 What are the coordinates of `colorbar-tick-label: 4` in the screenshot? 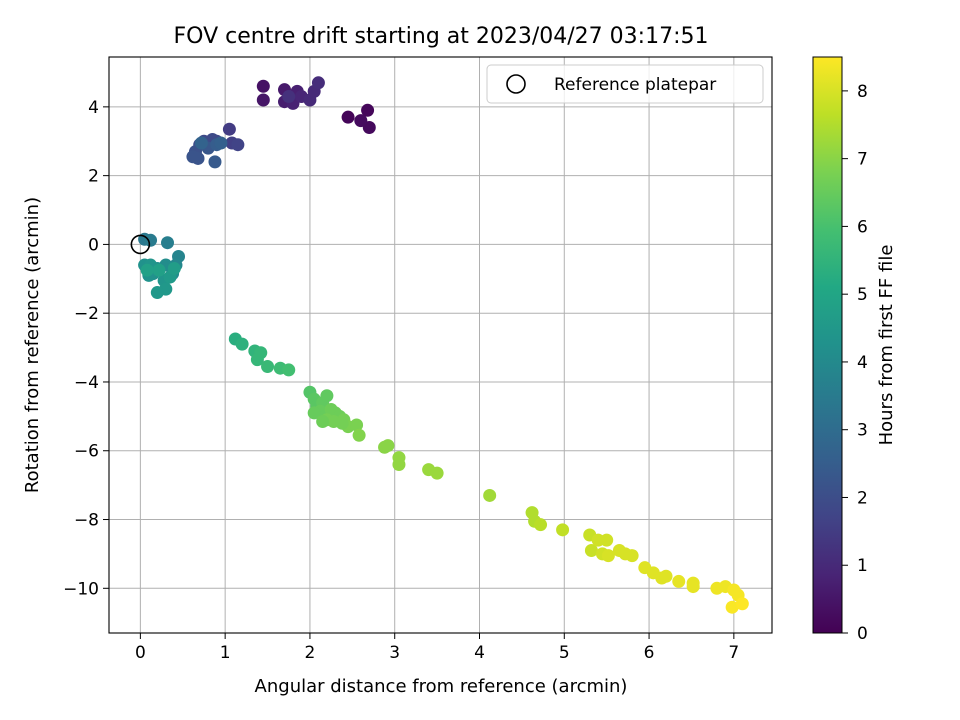 It's located at (862, 363).